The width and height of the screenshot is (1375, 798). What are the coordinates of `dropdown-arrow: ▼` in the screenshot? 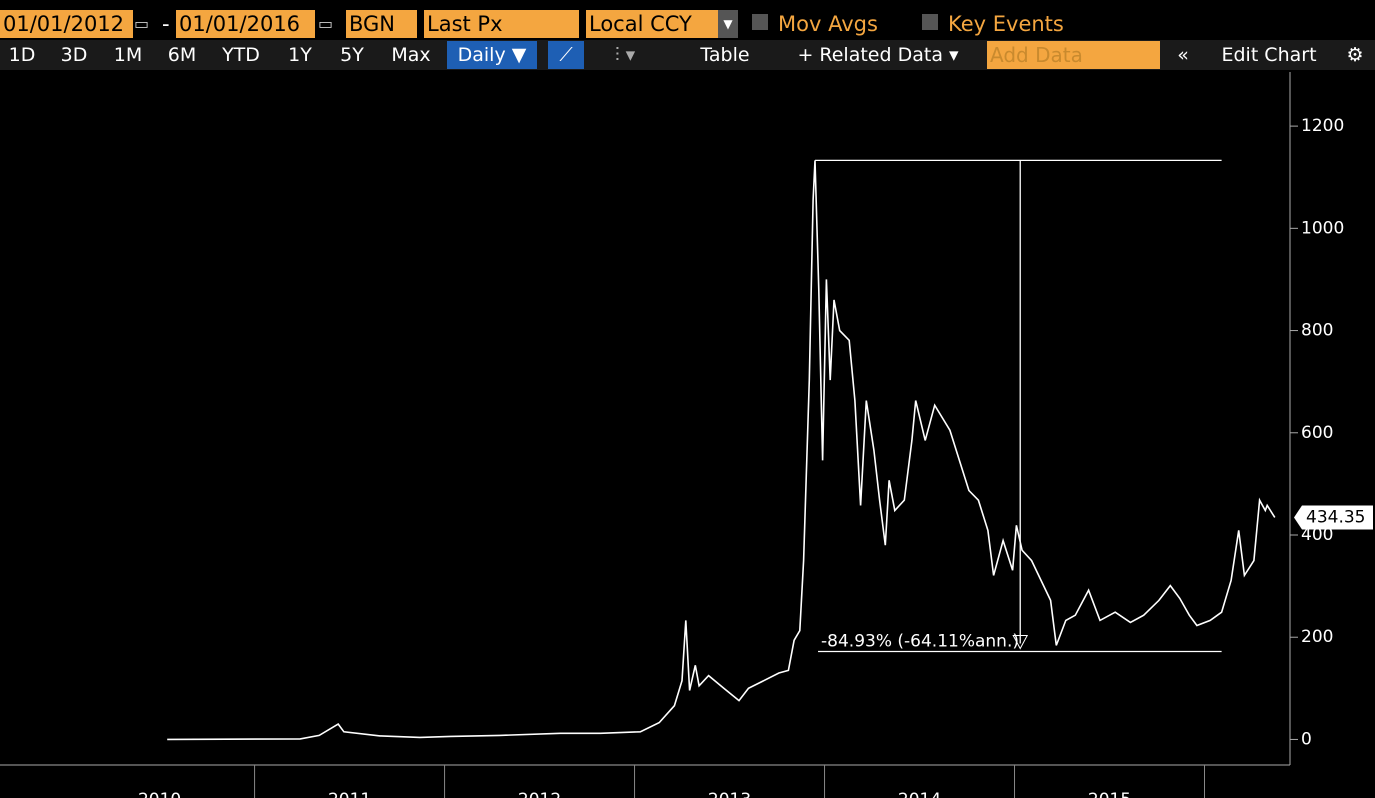 It's located at (728, 24).